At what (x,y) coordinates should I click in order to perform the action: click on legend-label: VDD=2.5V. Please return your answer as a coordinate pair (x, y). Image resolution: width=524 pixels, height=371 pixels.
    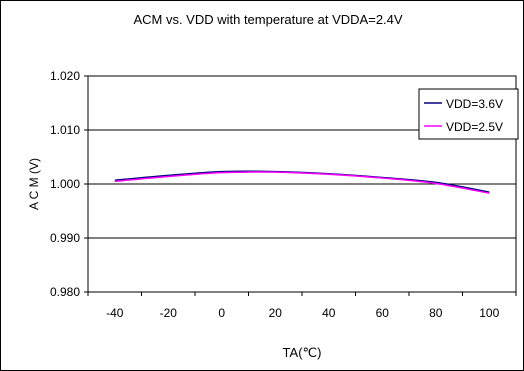
    Looking at the image, I should click on (474, 127).